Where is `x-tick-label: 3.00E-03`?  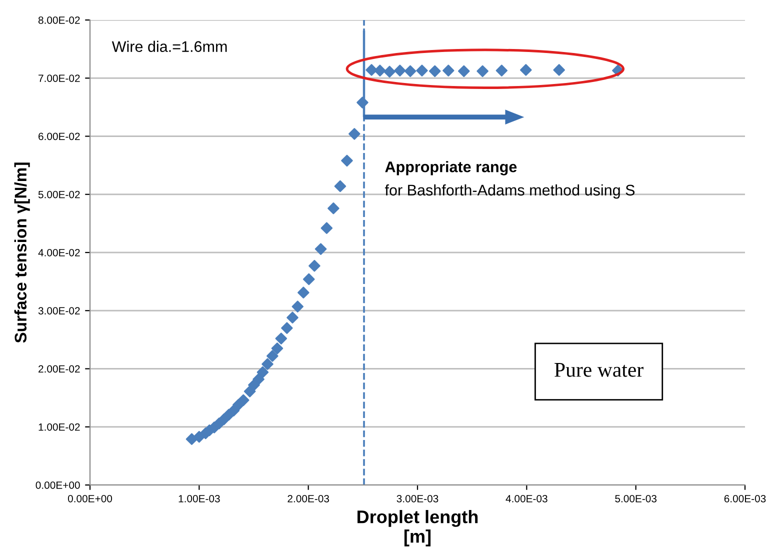 x-tick-label: 3.00E-03 is located at coordinates (417, 498).